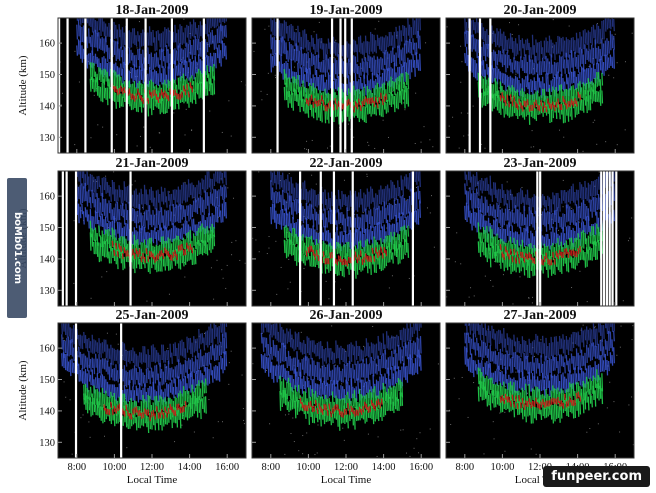  I want to click on corner-watermark: funpeer.com, so click(596, 476).